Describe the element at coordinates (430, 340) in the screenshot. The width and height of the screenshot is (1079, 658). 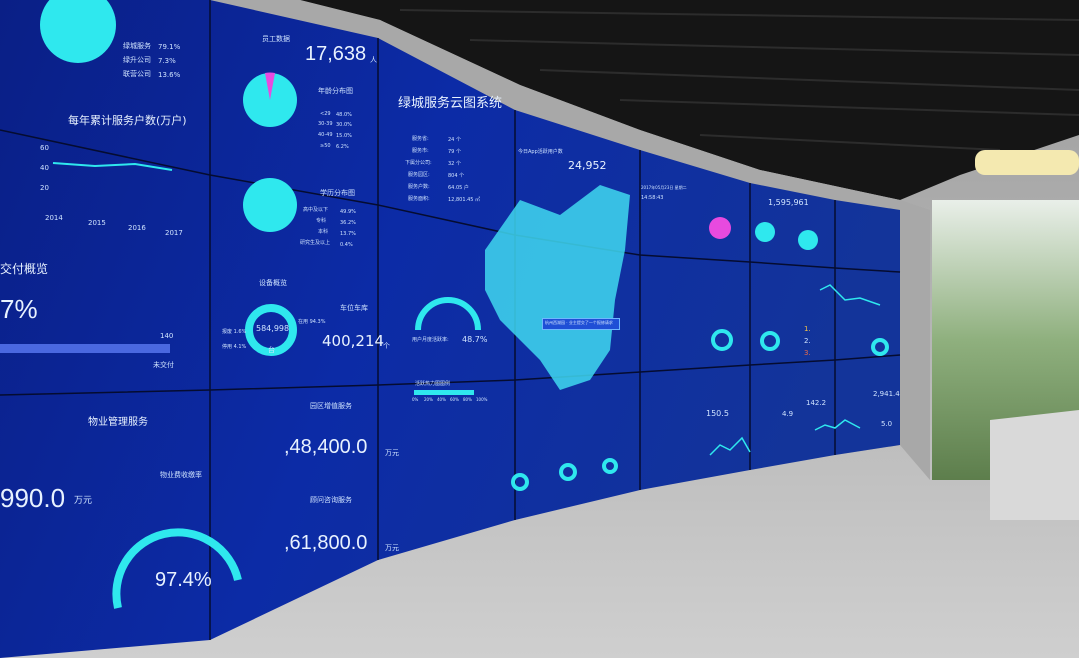
I see `gauge-label: 用户月度活跃率:` at that location.